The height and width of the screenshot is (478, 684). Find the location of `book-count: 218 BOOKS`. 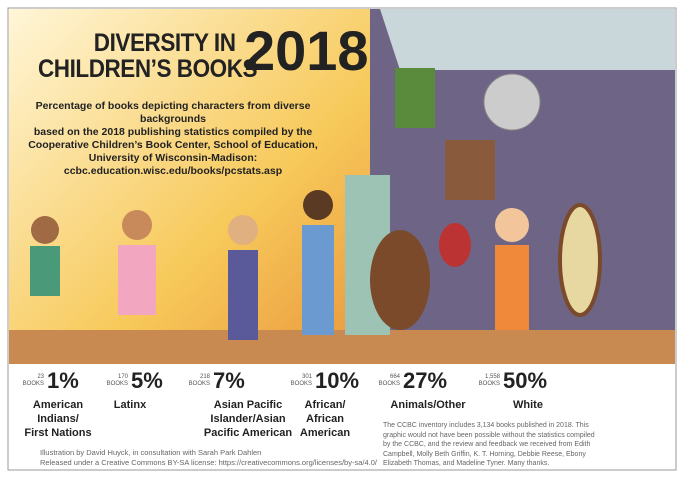

book-count: 218 BOOKS is located at coordinates (199, 381).